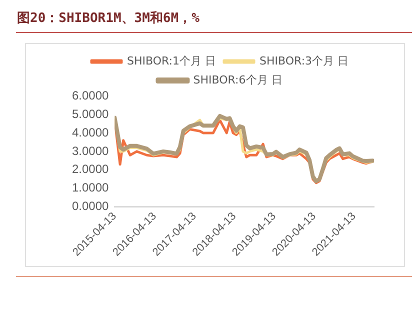 The width and height of the screenshot is (418, 331). Describe the element at coordinates (91, 151) in the screenshot. I see `y-tick-label: 3.0000` at that location.